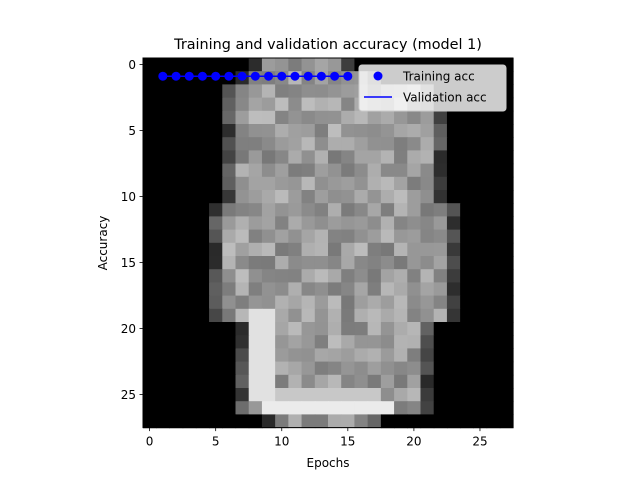  I want to click on legend-label-validation: Validation acc, so click(445, 98).